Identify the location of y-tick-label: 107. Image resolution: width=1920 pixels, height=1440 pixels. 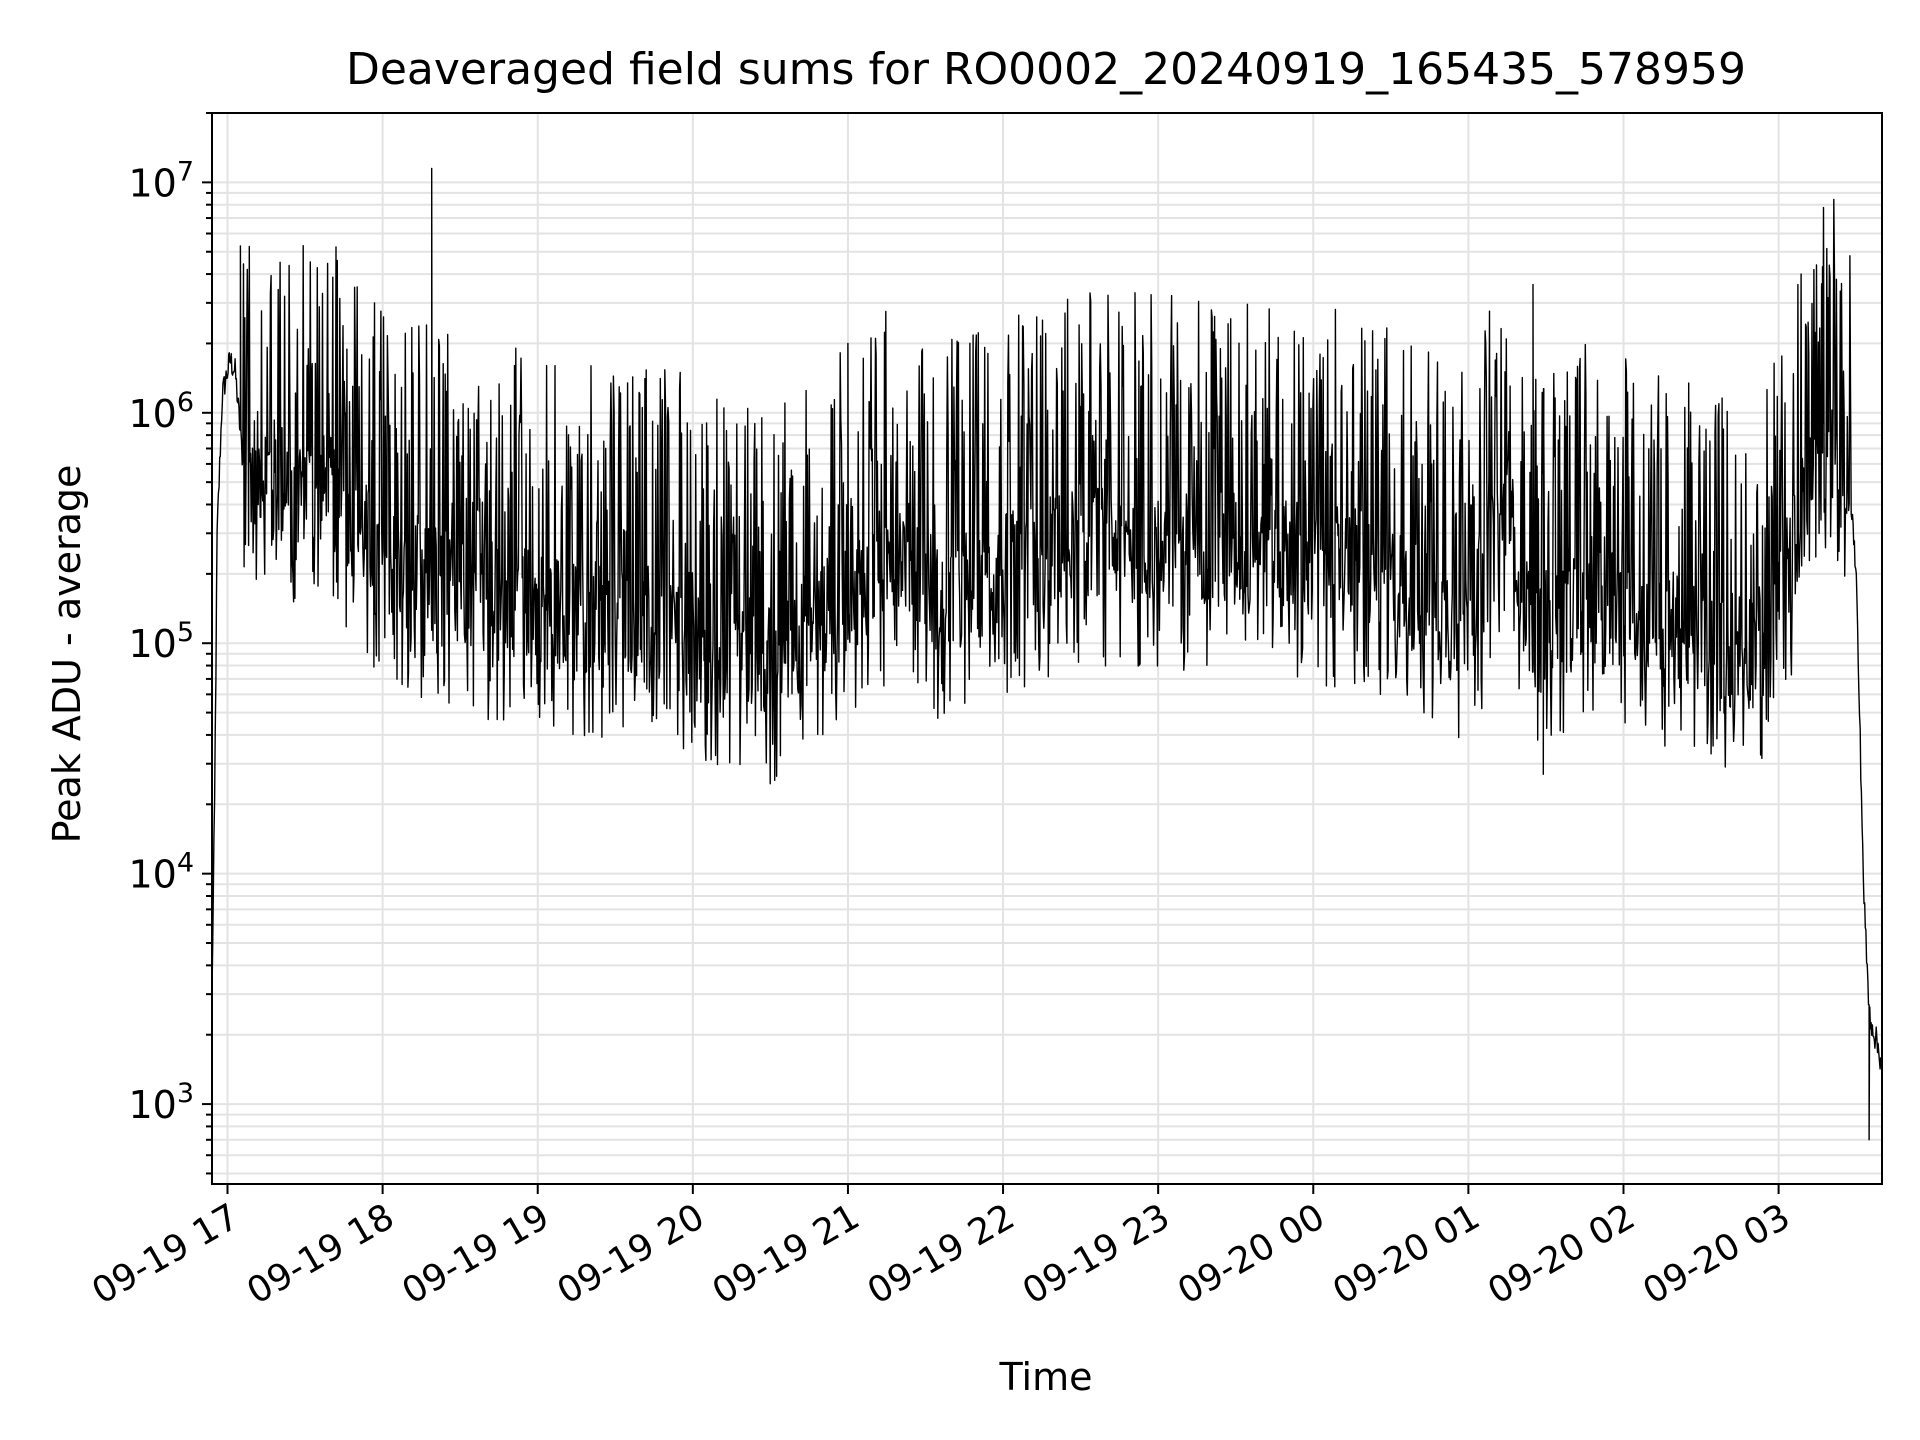
(161, 180).